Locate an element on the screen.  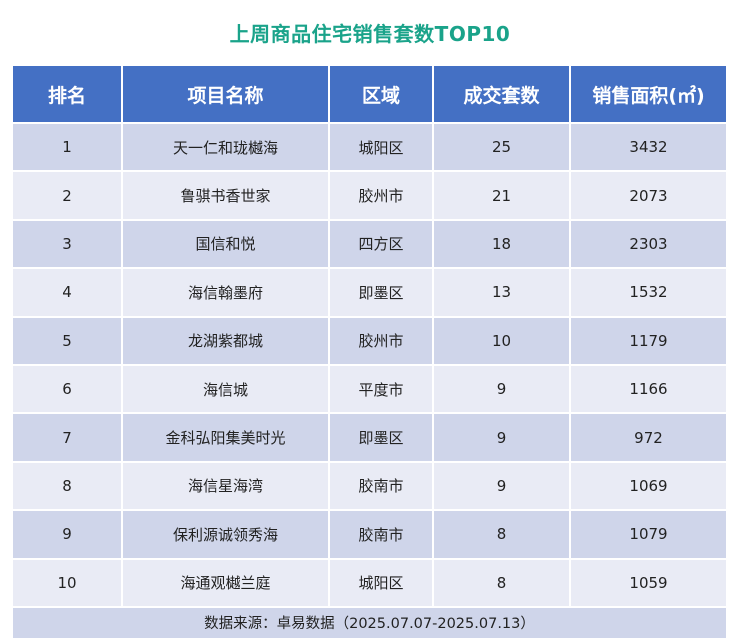
page-title: 上周商品住宅销售套数TOP10 is located at coordinates (370, 34).